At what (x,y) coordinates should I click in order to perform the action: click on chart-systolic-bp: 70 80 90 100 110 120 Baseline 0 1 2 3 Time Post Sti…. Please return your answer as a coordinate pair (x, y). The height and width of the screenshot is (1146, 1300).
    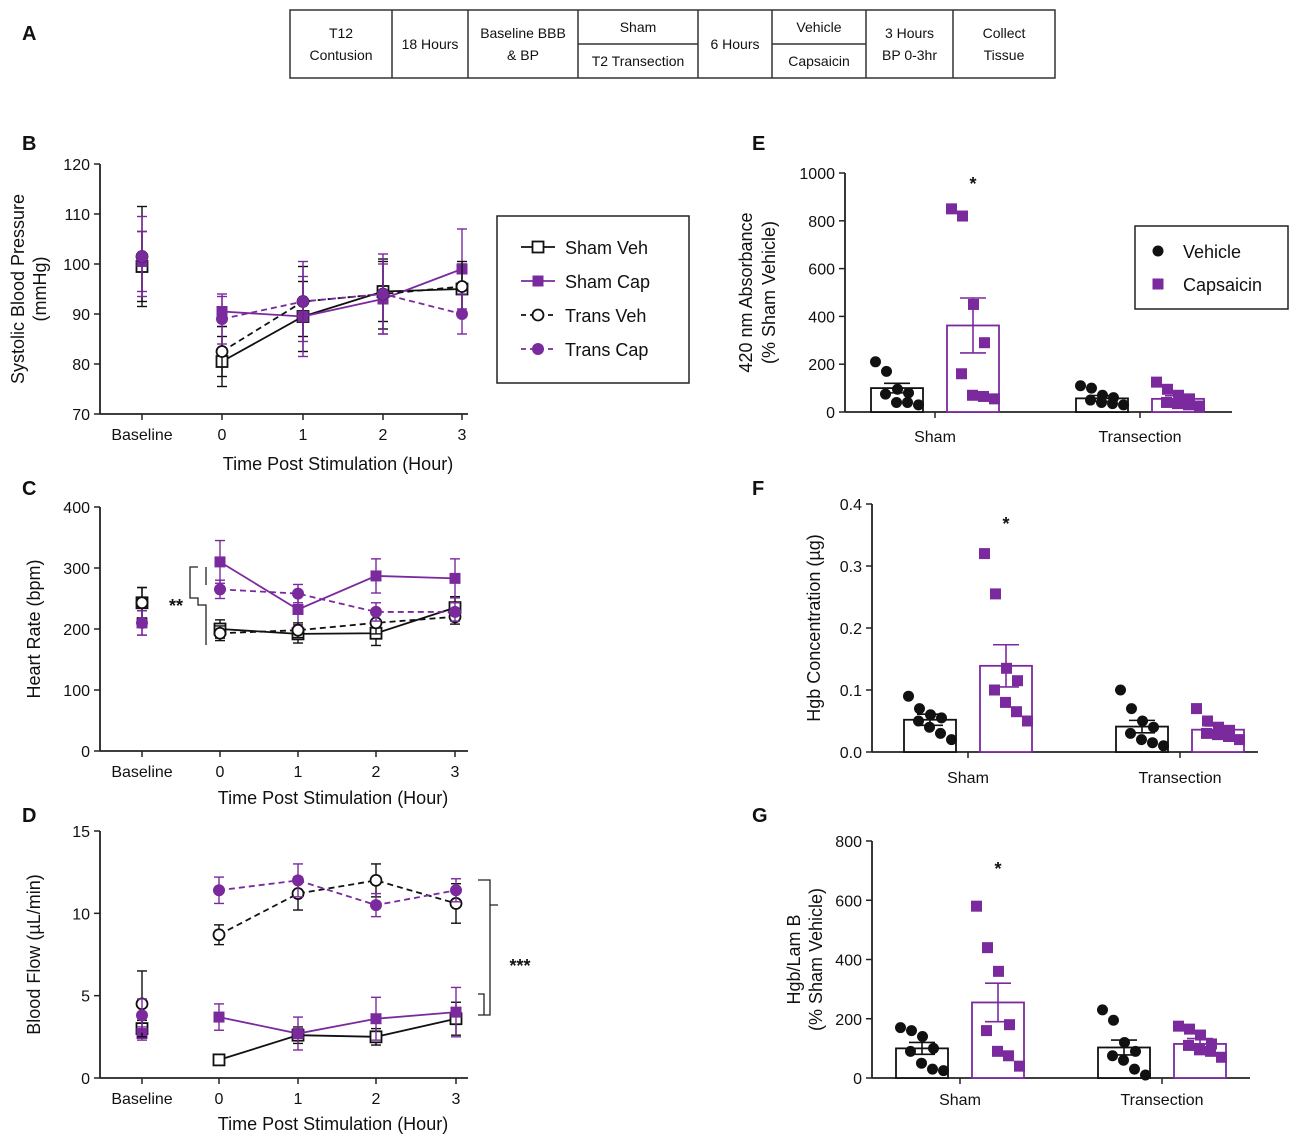
    Looking at the image, I should click on (238, 315).